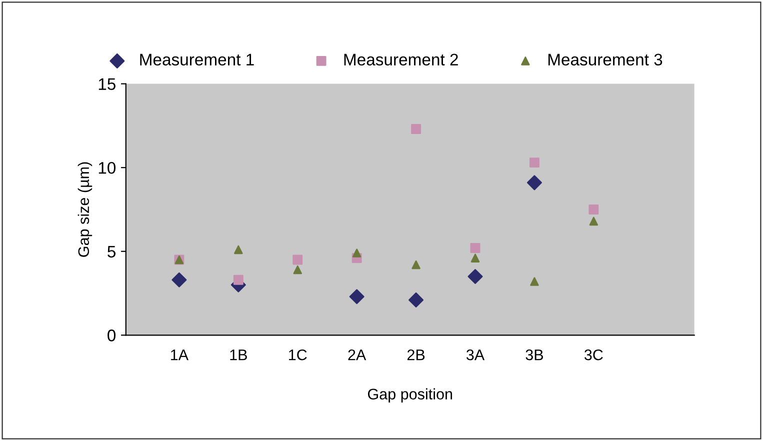  Describe the element at coordinates (410, 395) in the screenshot. I see `x-axis-title: Gap position` at that location.